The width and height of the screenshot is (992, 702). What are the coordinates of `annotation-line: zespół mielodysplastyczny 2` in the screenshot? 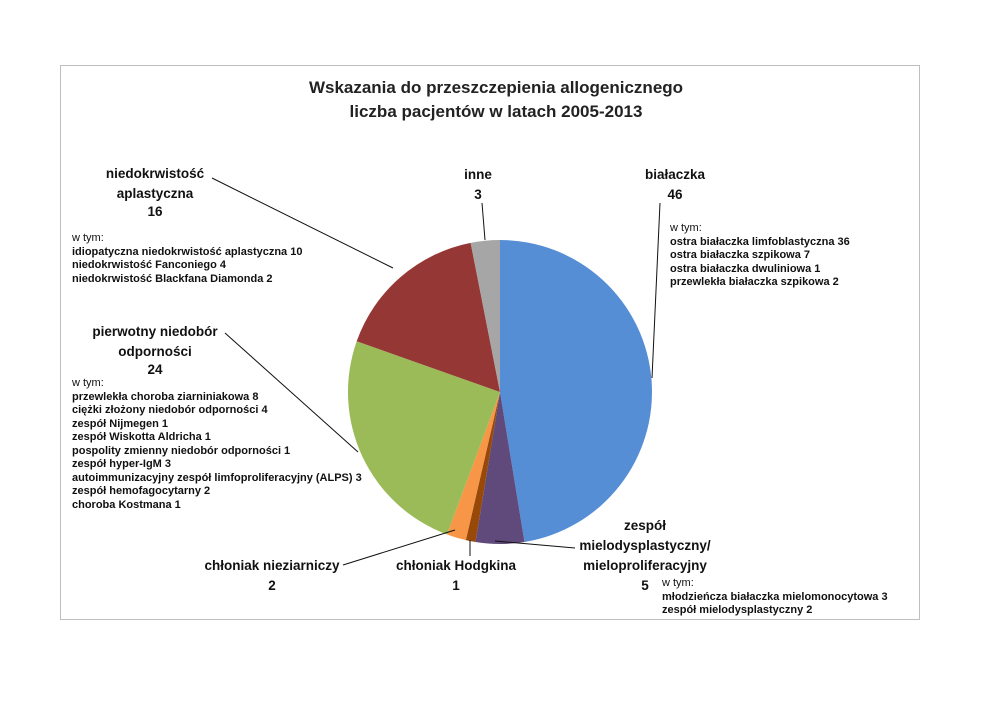 It's located at (737, 610).